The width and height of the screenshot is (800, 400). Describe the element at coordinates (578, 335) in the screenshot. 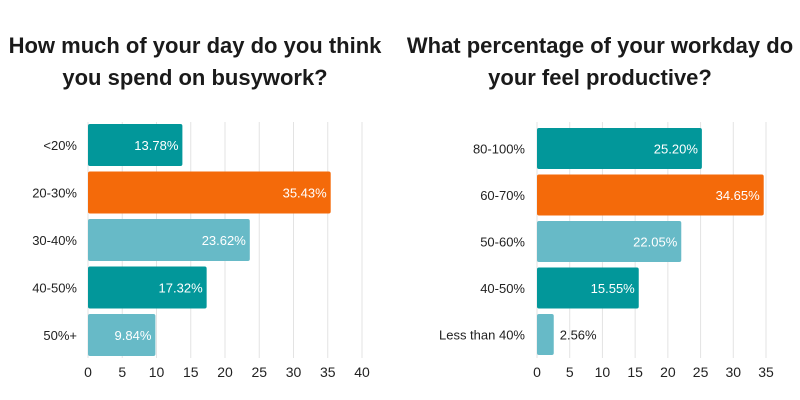

I see `data-label: 2.56%` at that location.